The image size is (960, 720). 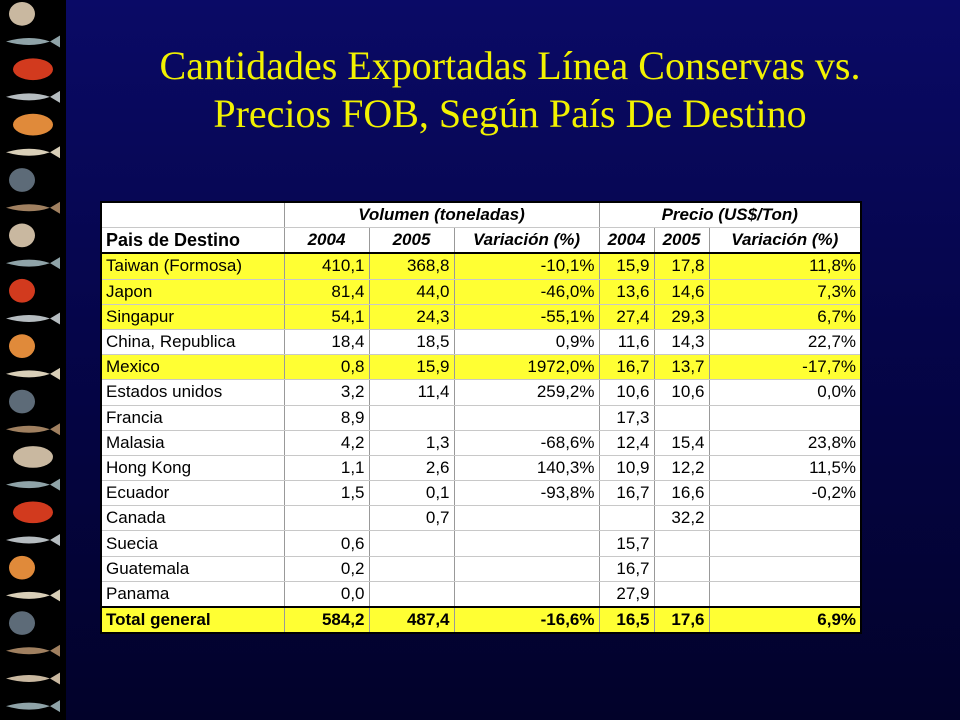 I want to click on total-volume-2004: 584,2, so click(x=327, y=620).